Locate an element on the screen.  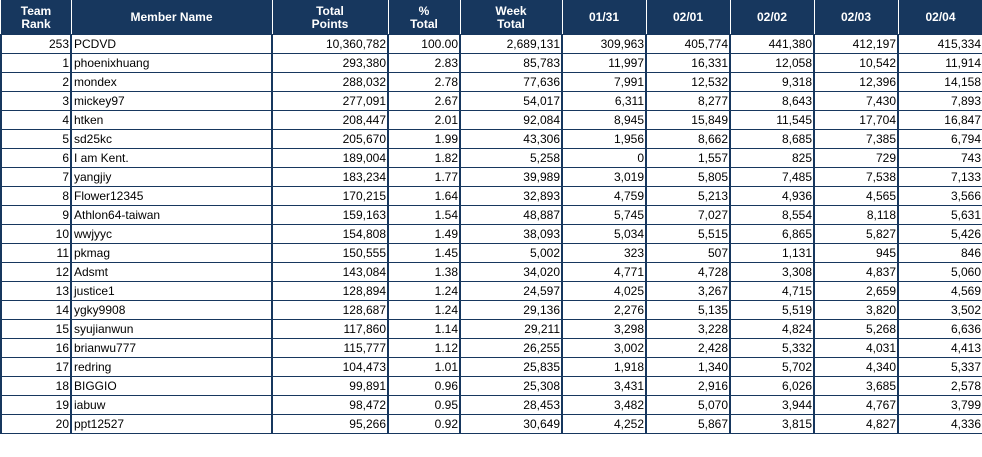
day-0203-cell: 2,659 is located at coordinates (856, 291).